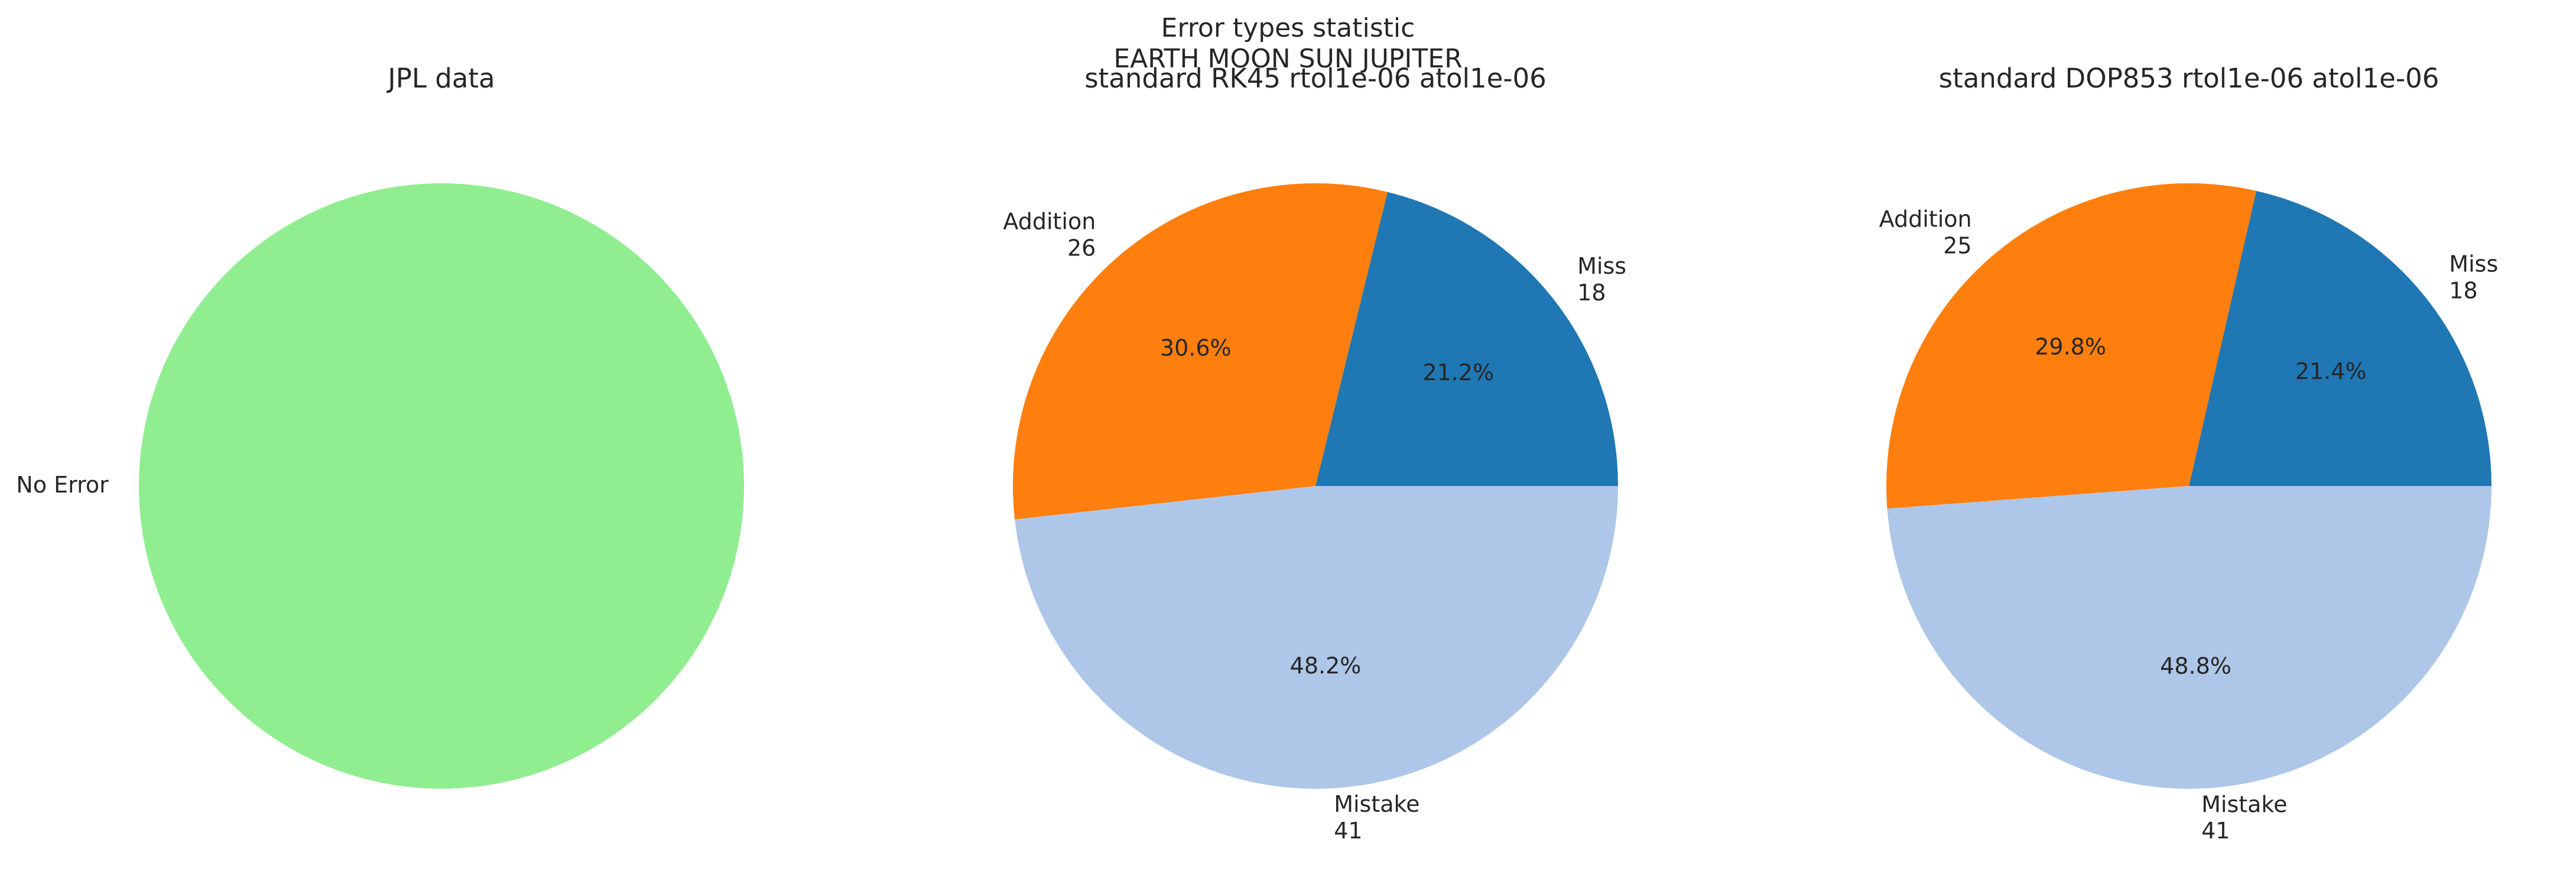  I want to click on pie-2-label-miss: Miss 18, so click(1601, 278).